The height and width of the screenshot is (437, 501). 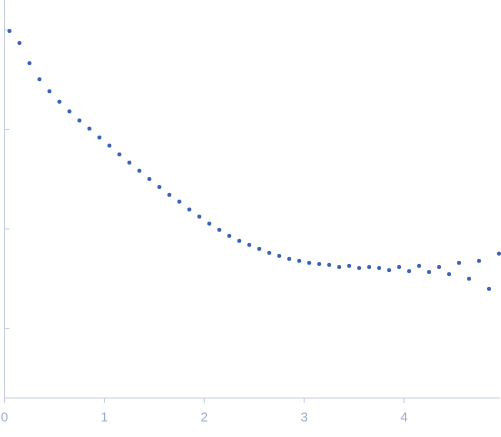 What do you see at coordinates (304, 416) in the screenshot?
I see `x-tick-label: 3` at bounding box center [304, 416].